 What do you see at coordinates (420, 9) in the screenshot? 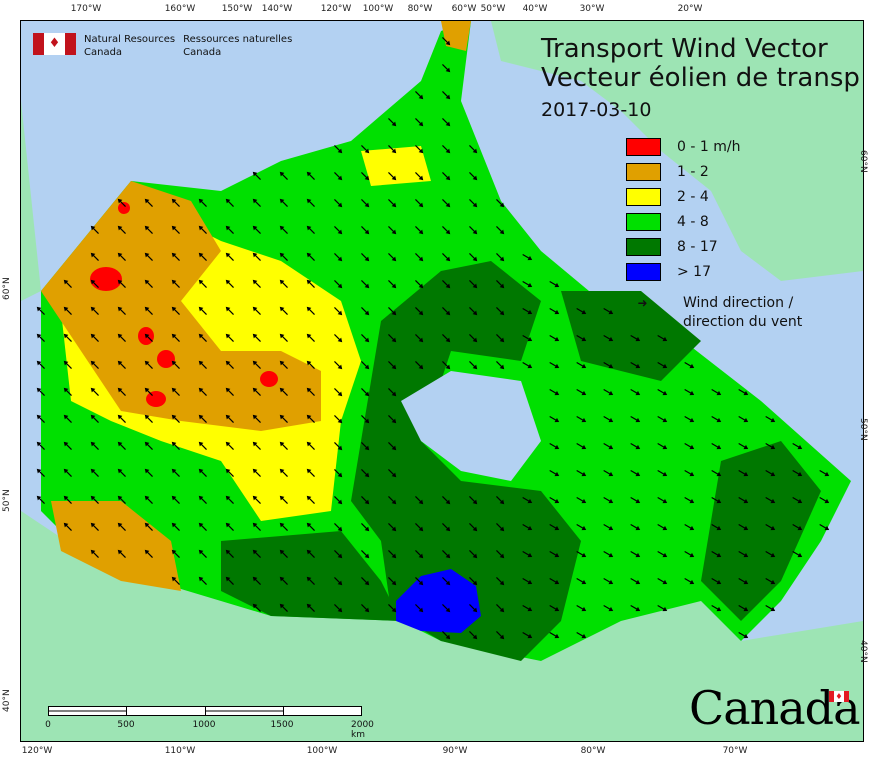
I see `graticule-label: 80°W` at bounding box center [420, 9].